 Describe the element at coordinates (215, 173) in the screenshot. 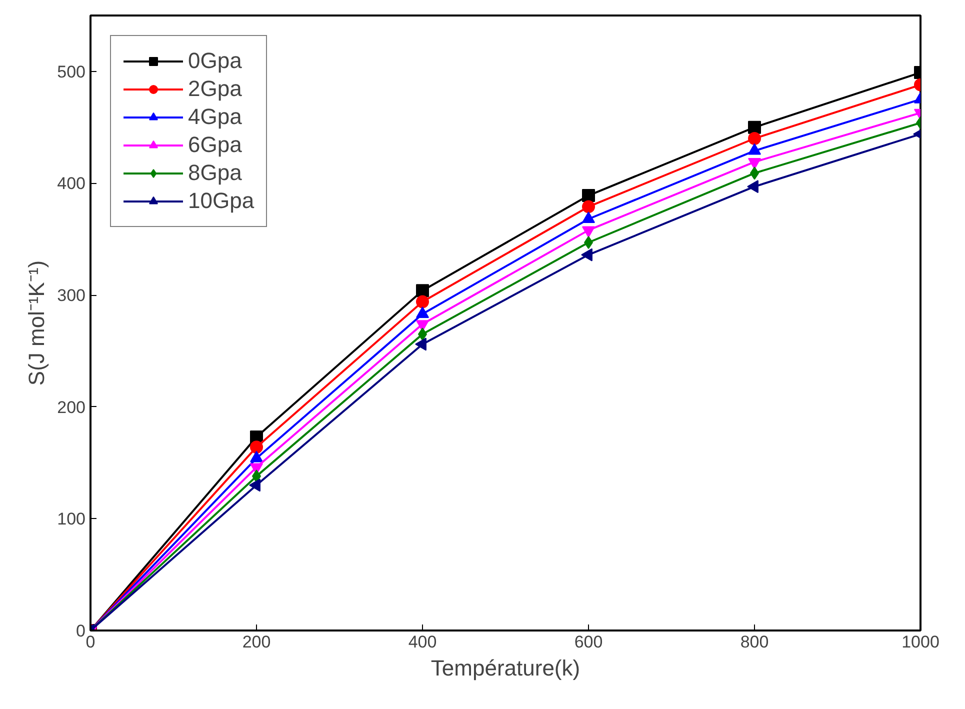

I see `legend-label: 8Gpa` at that location.